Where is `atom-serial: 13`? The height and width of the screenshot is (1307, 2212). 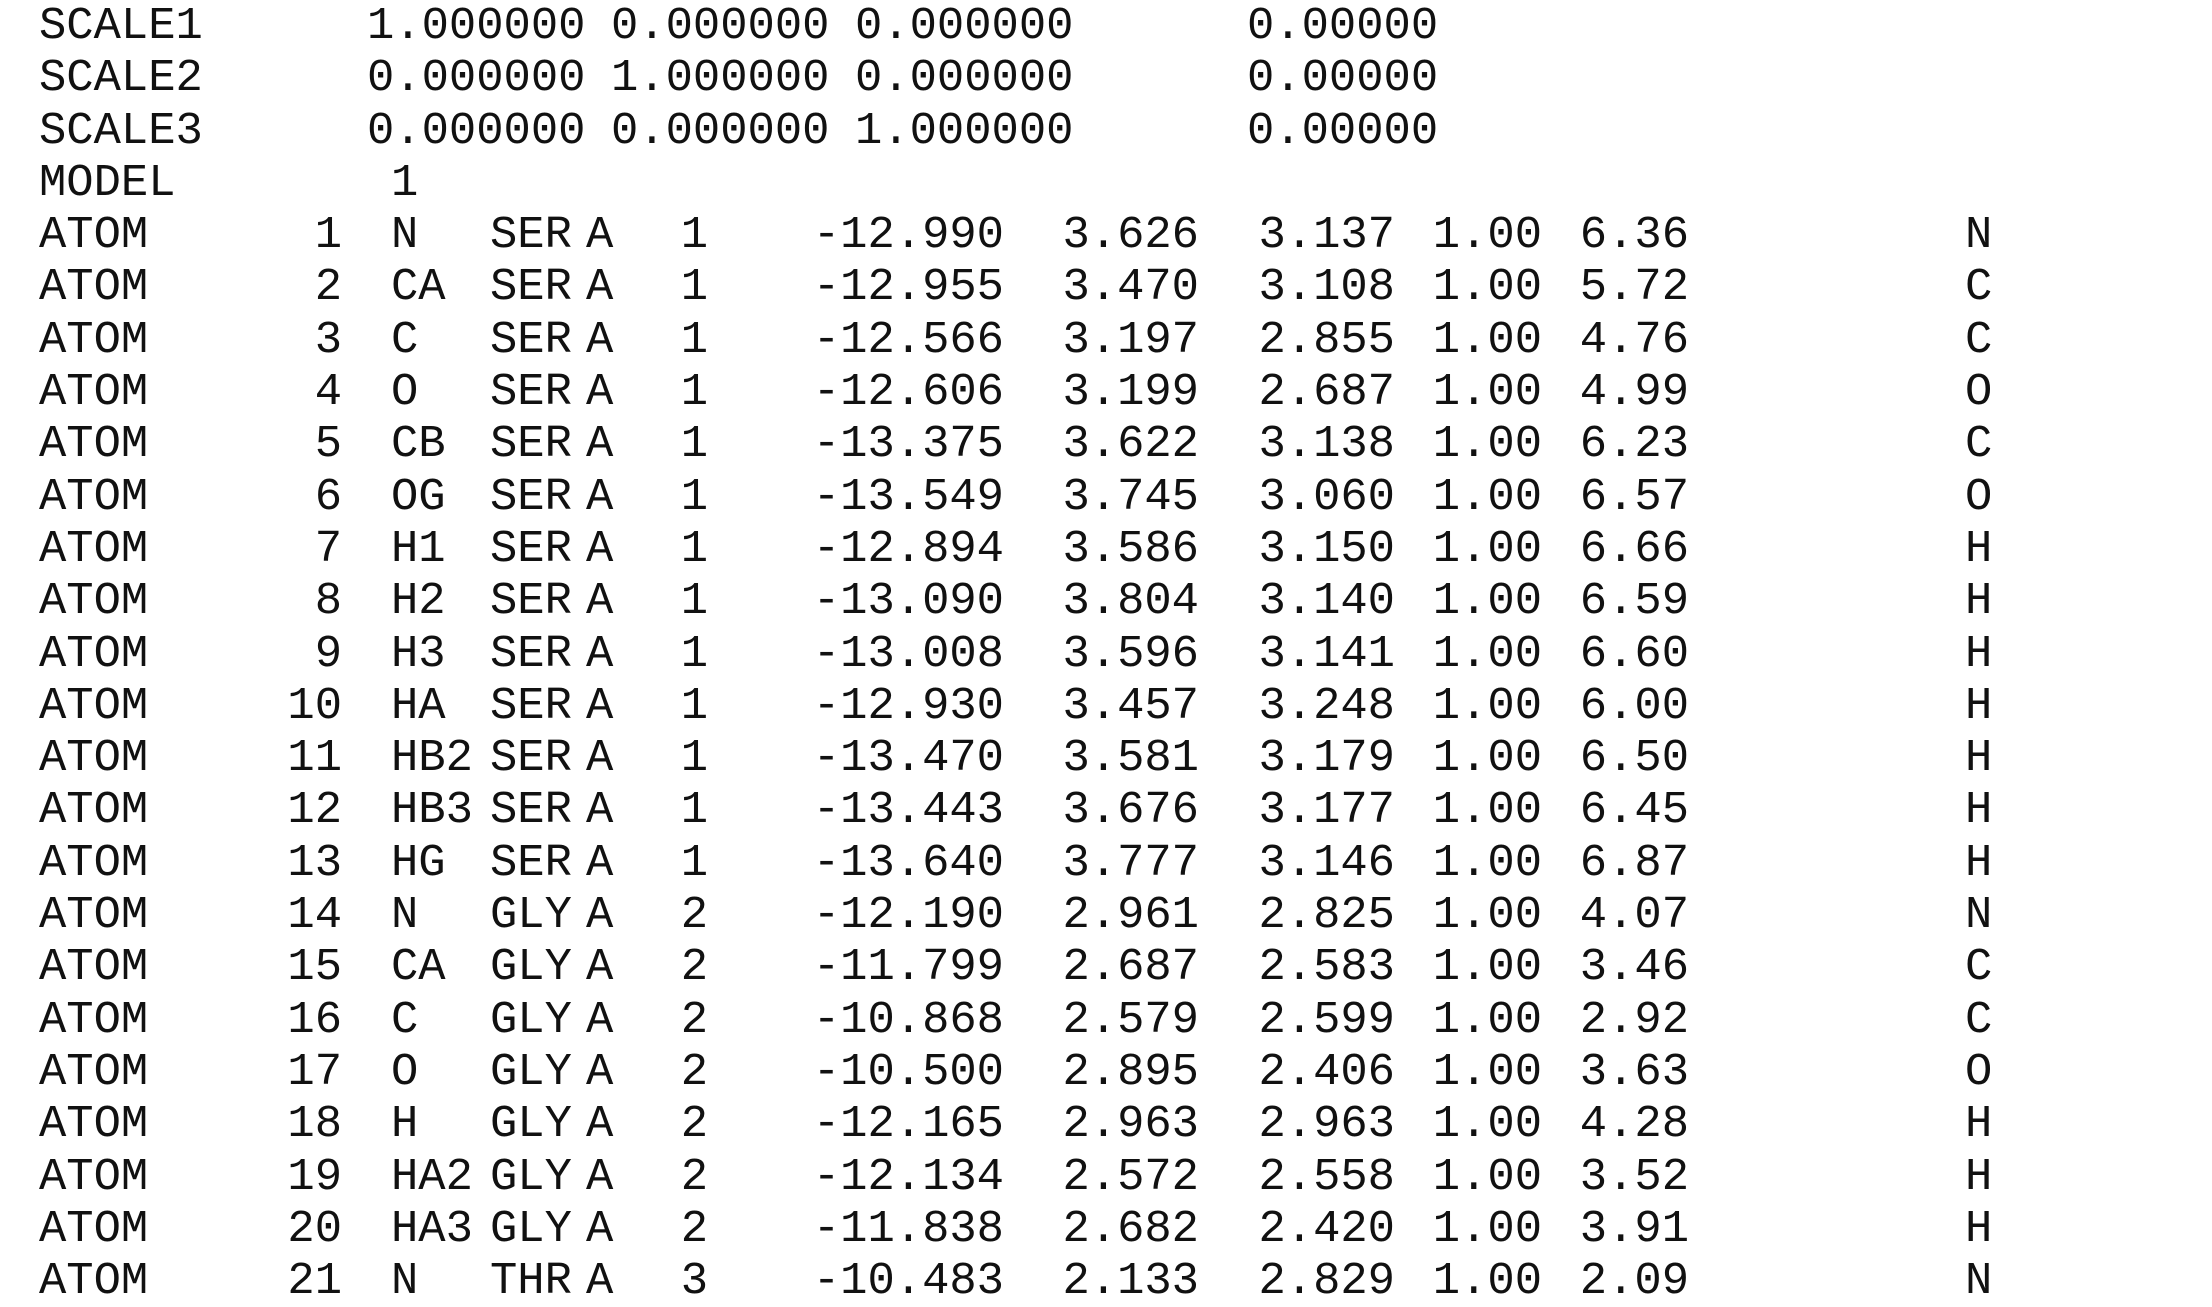 atom-serial: 13 is located at coordinates (314, 862).